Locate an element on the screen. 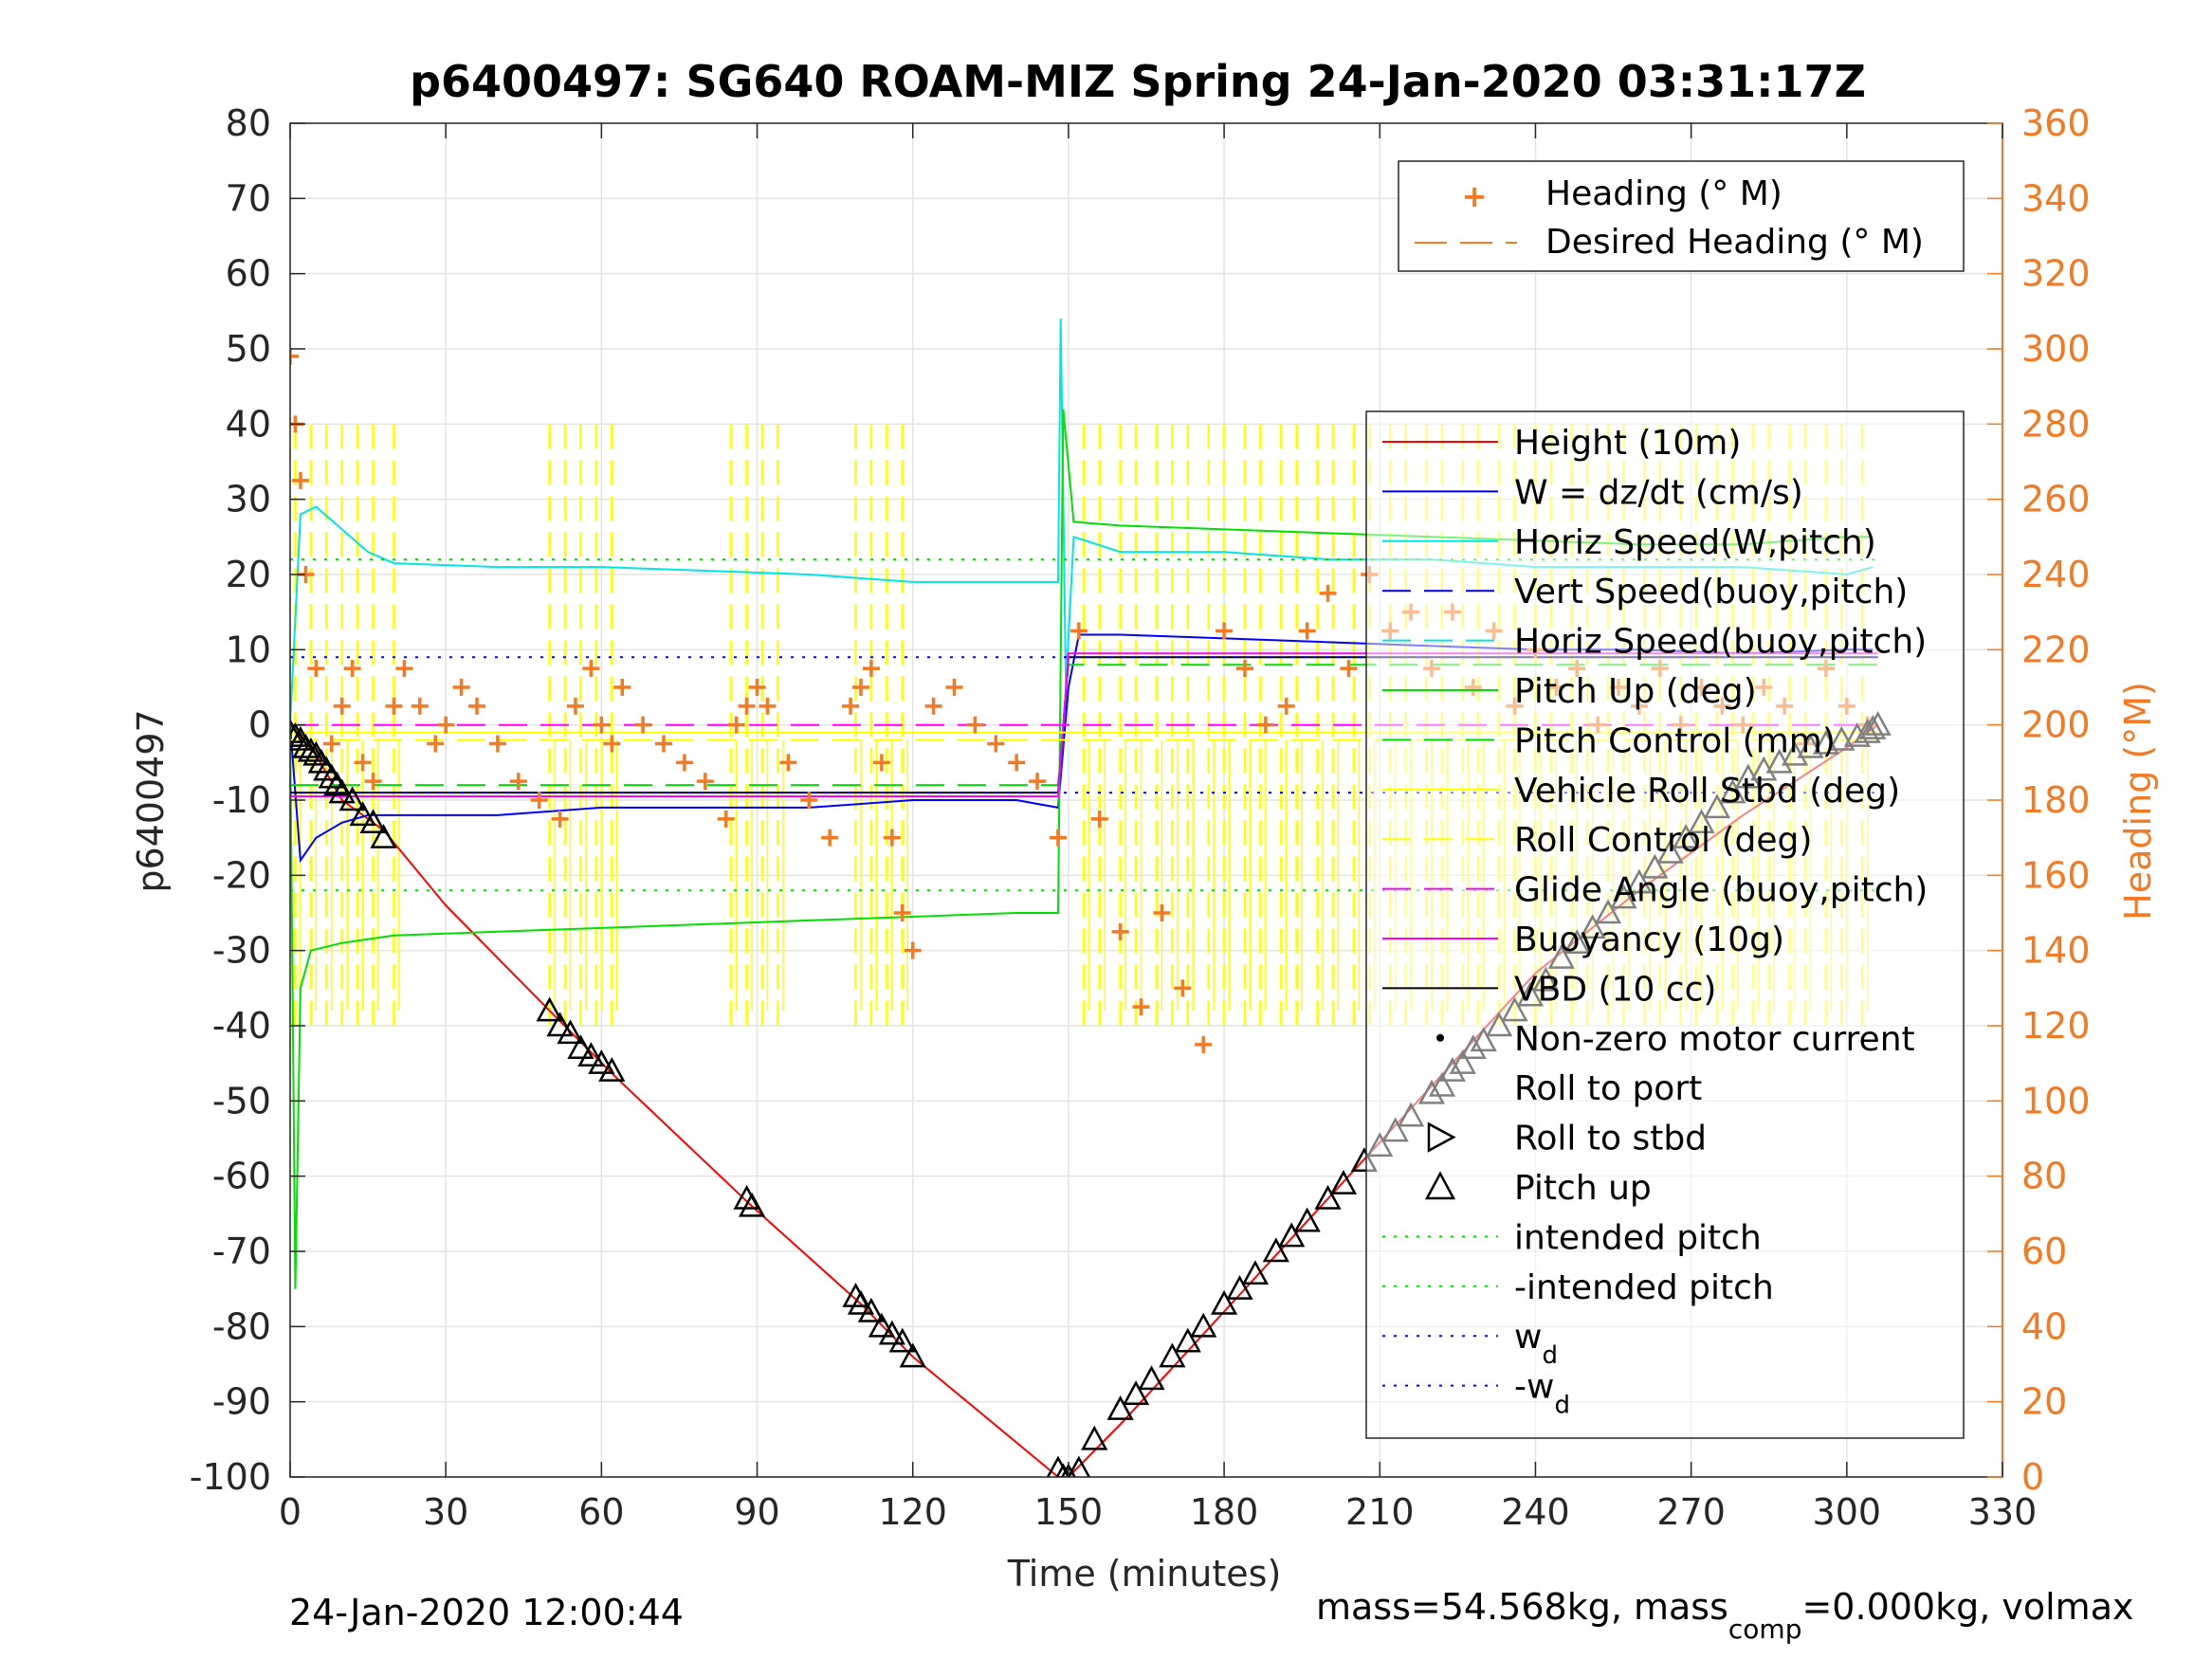 This screenshot has width=2212, height=1659. y-right-tick-label-14: 280 is located at coordinates (2056, 424).